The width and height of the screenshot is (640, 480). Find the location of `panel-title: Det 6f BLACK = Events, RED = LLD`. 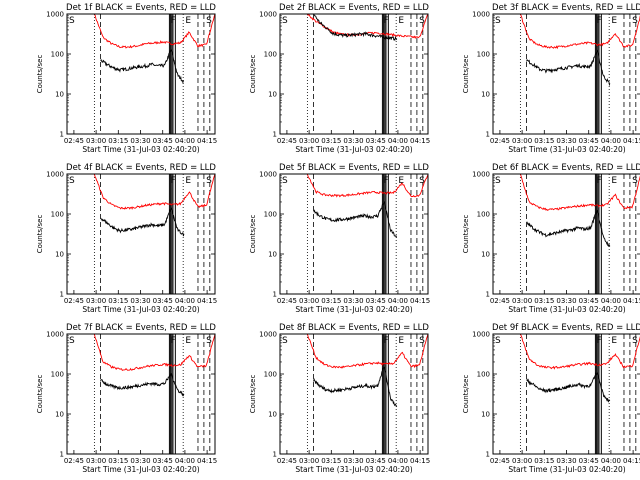

panel-title: Det 6f BLACK = Events, RED = LLD is located at coordinates (566, 168).